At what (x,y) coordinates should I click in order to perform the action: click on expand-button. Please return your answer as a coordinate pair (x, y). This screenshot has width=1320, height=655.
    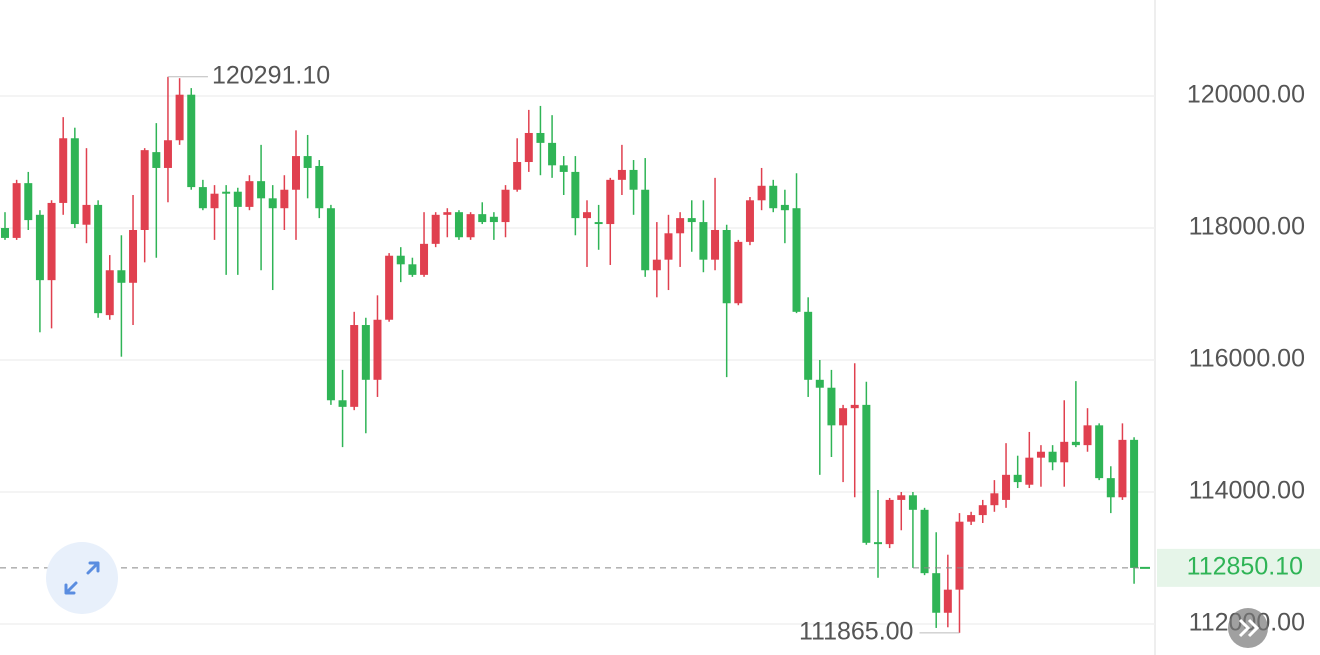
    Looking at the image, I should click on (82, 578).